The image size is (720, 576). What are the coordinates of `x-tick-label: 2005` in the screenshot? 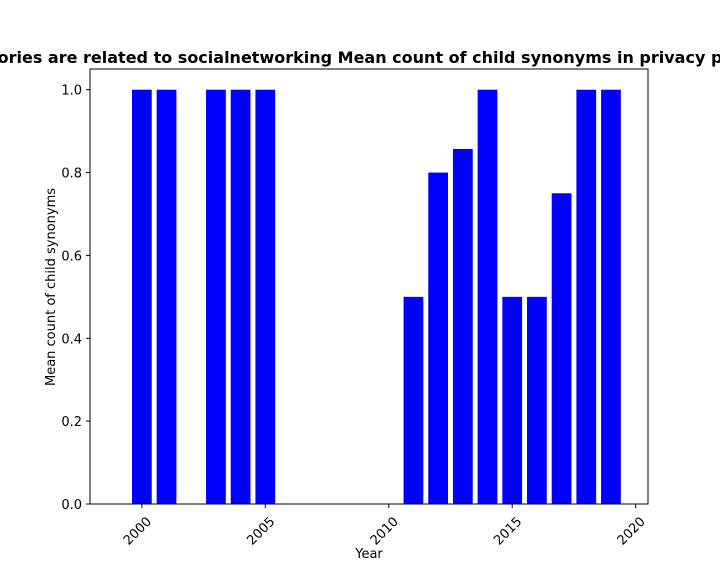 It's located at (261, 531).